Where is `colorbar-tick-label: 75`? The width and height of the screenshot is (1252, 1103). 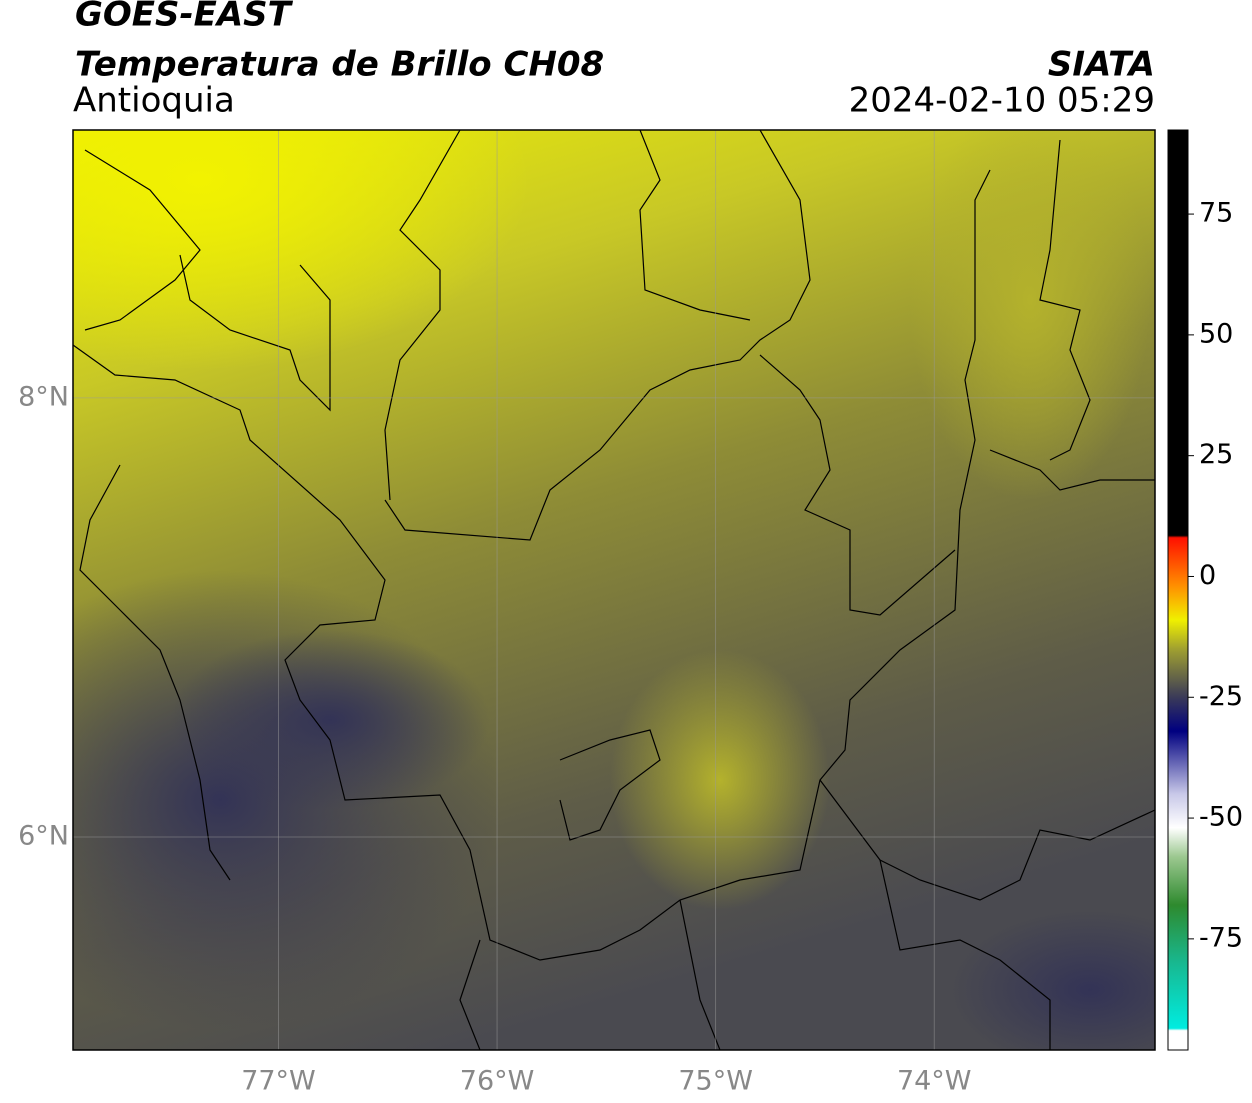
colorbar-tick-label: 75 is located at coordinates (1216, 213).